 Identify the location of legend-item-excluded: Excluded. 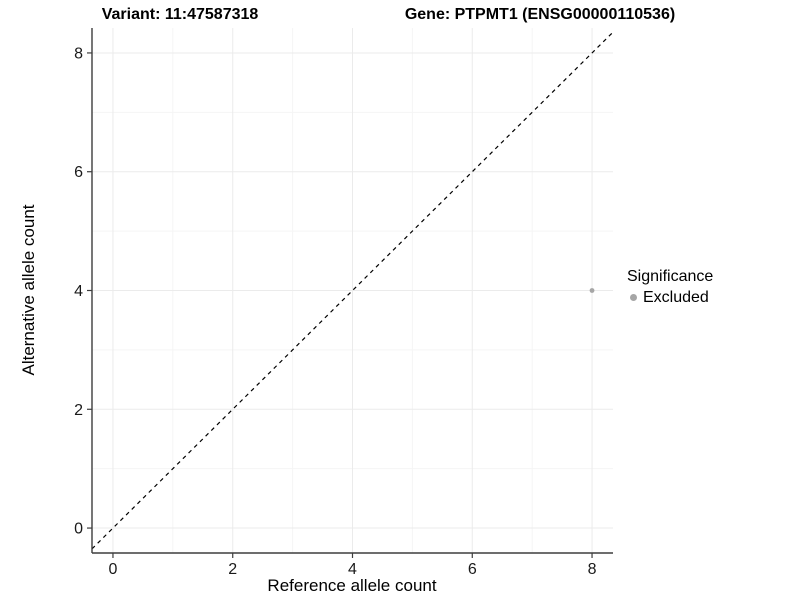
(670, 297).